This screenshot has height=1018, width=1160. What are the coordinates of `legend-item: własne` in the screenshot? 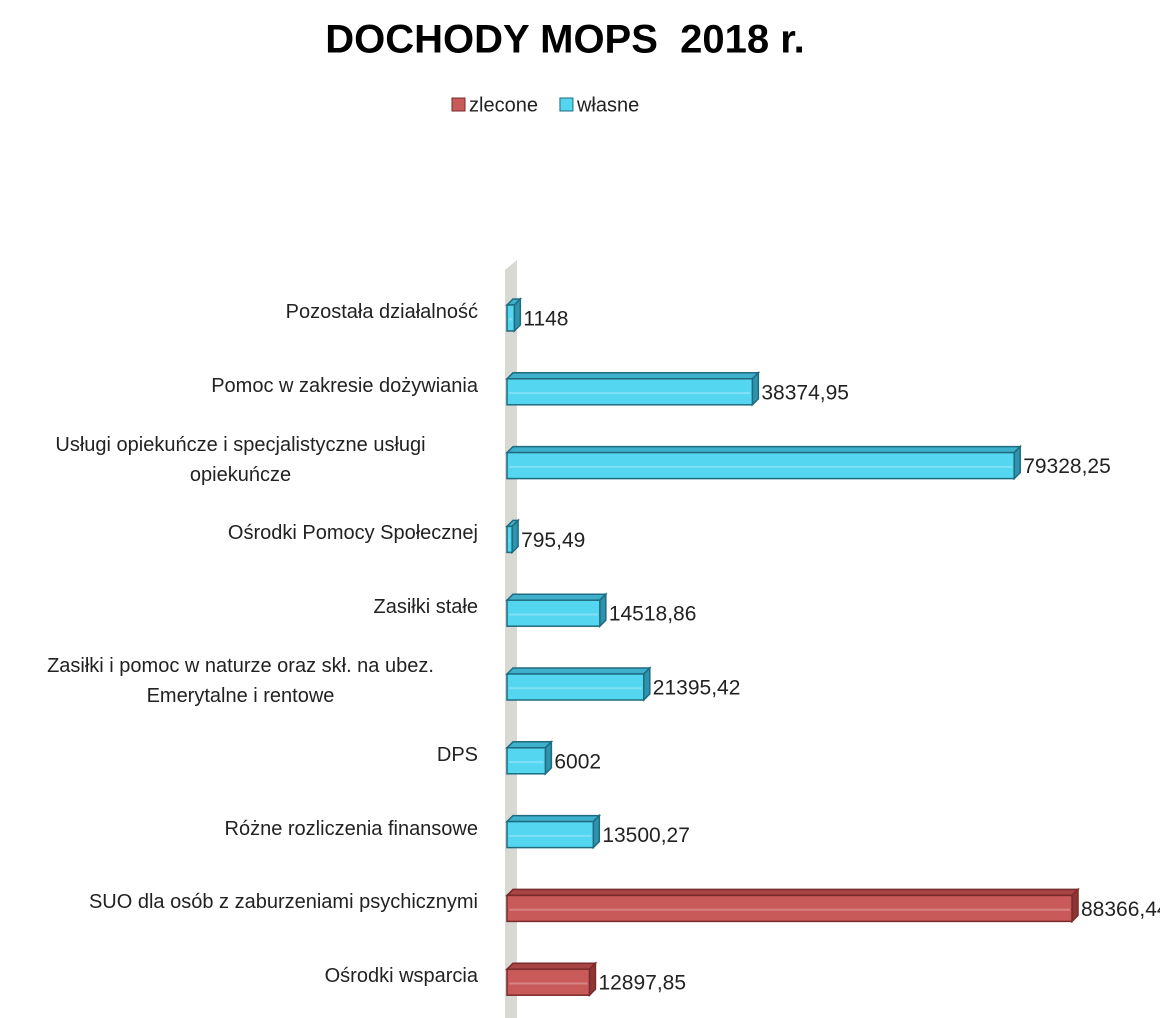 It's located at (599, 105).